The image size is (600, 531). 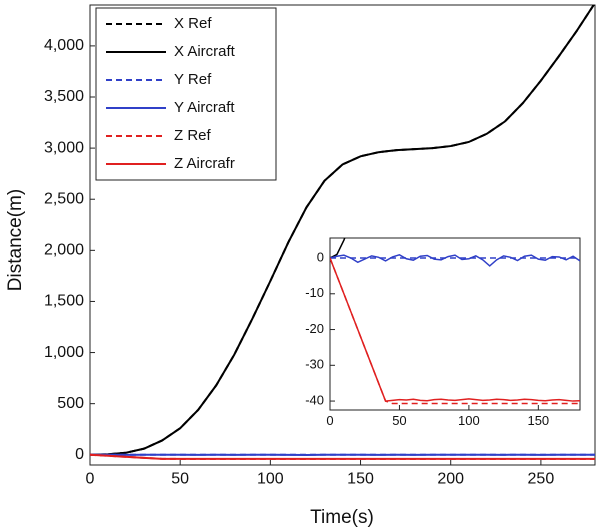 I want to click on legend-label: Y Ref, so click(x=193, y=79).